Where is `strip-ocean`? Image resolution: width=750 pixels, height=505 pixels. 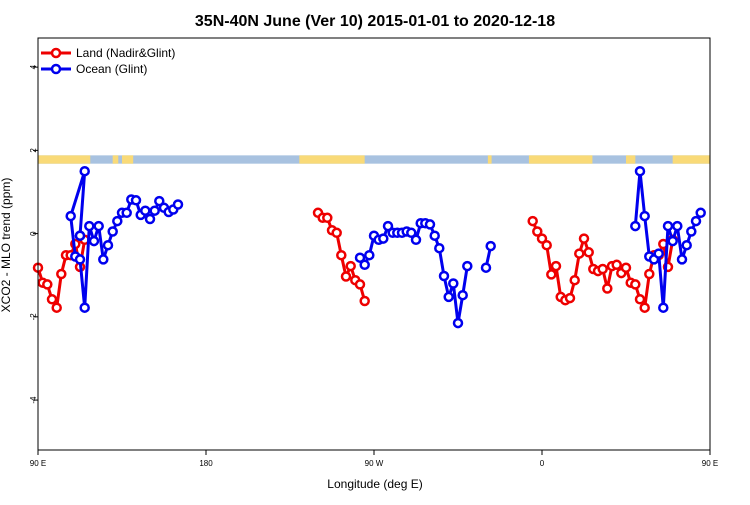
strip-ocean is located at coordinates (374, 159).